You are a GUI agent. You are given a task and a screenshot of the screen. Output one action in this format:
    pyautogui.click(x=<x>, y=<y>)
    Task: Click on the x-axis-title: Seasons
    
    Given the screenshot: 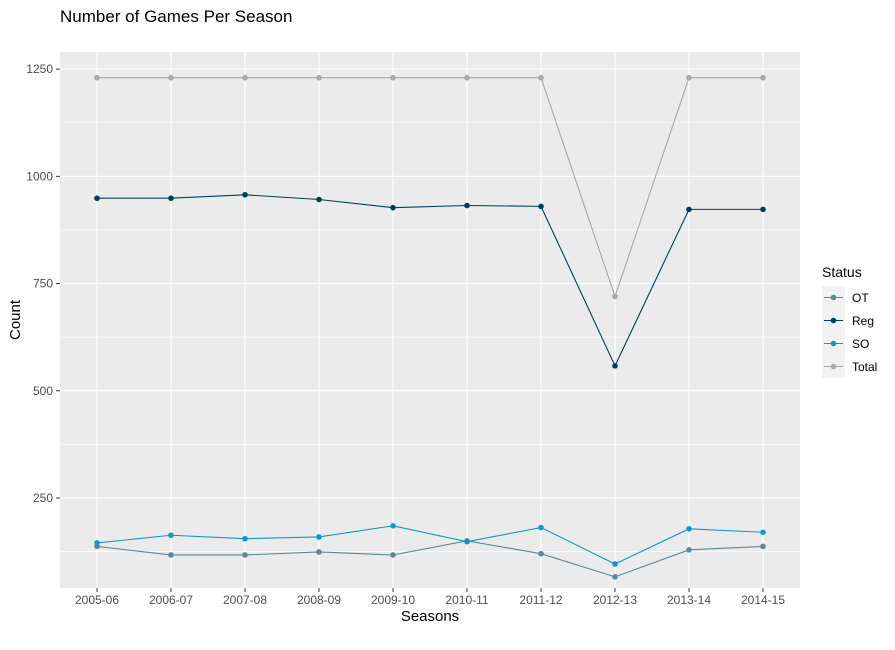 What is the action you would take?
    pyautogui.click(x=430, y=616)
    